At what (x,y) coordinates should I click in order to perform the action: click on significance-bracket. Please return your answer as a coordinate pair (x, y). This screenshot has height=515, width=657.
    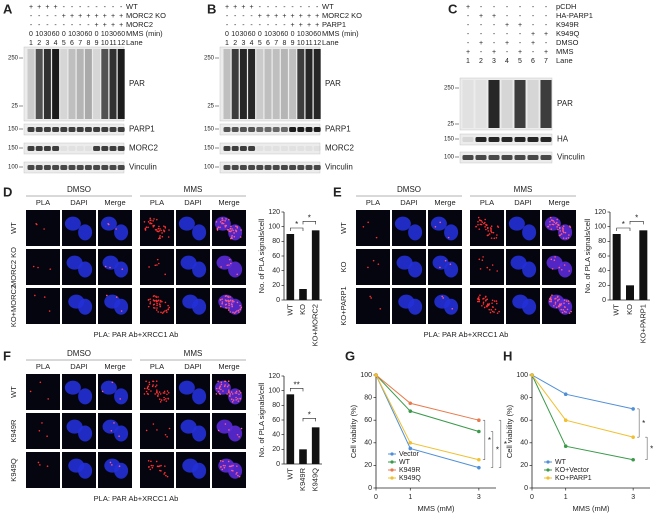
    Looking at the image, I should click on (484, 439).